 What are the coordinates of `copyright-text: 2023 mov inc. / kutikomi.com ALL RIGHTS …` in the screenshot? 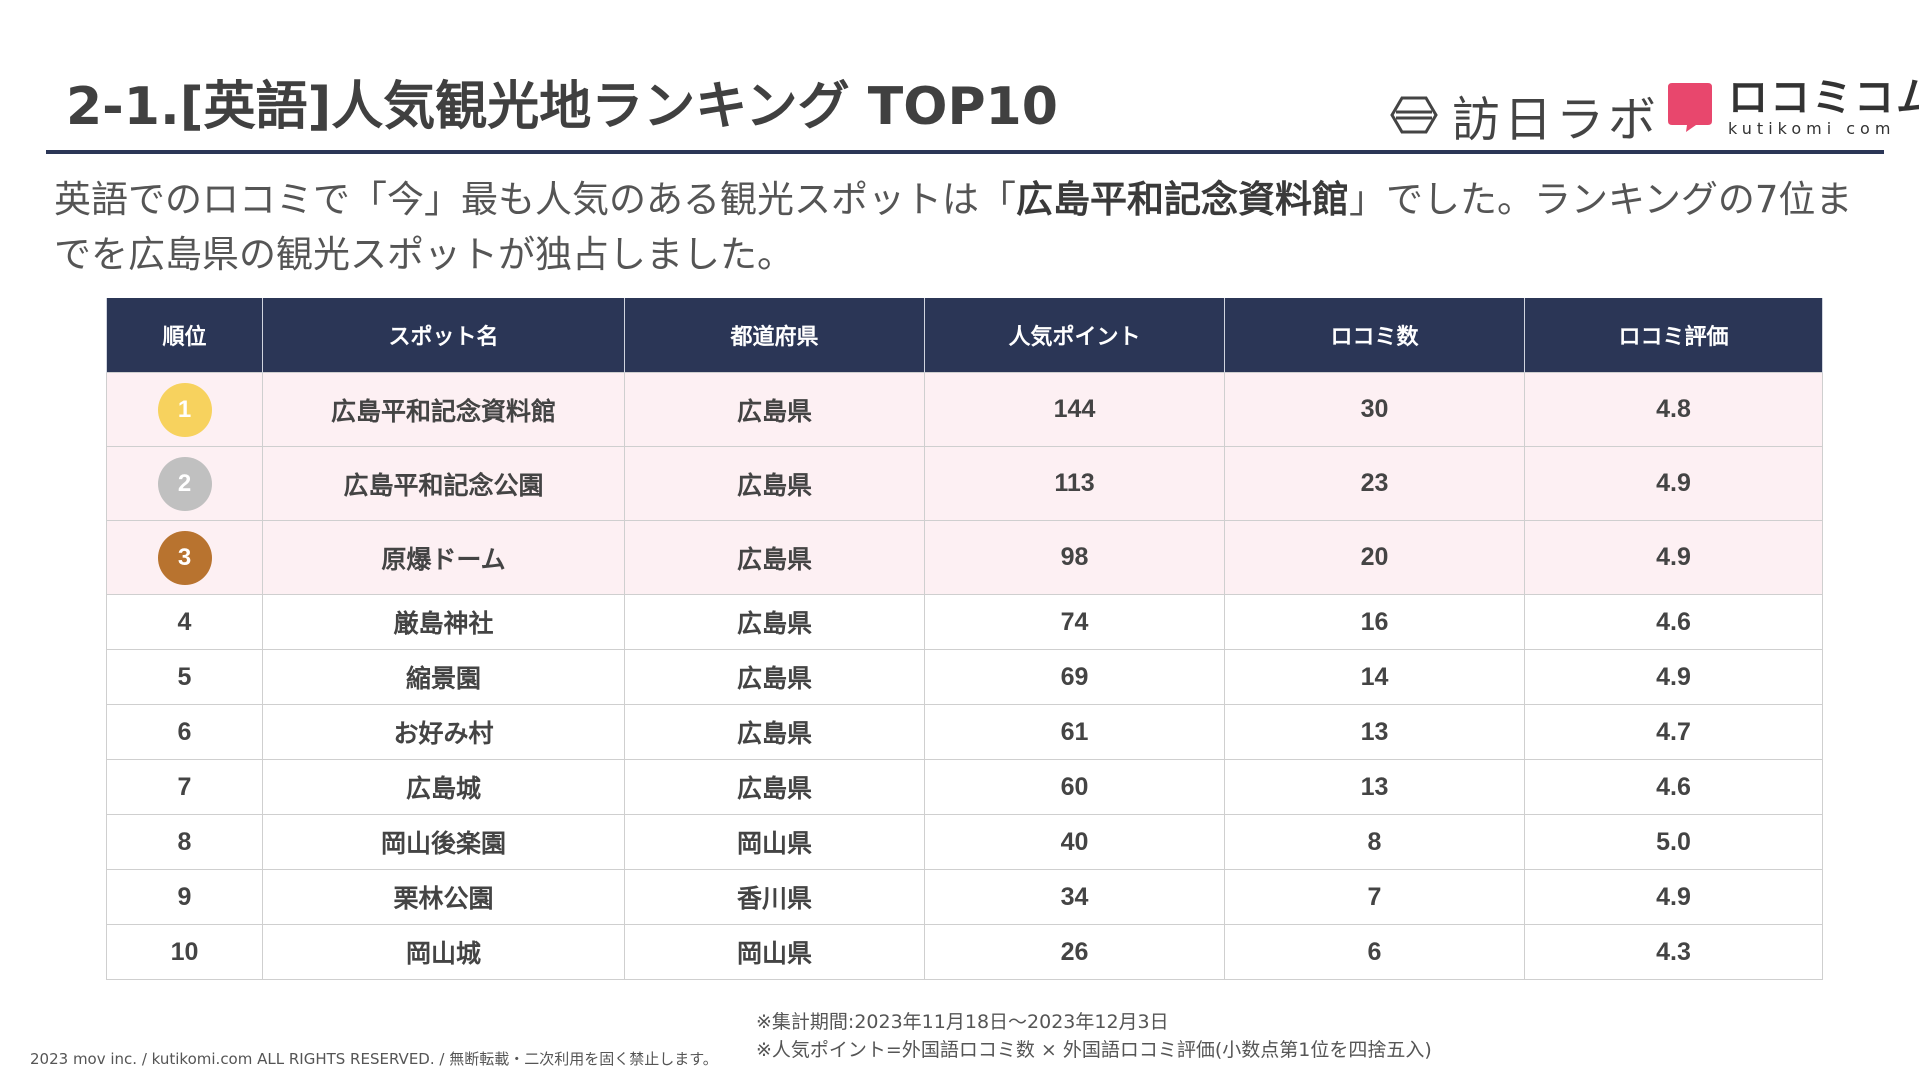 It's located at (374, 1059).